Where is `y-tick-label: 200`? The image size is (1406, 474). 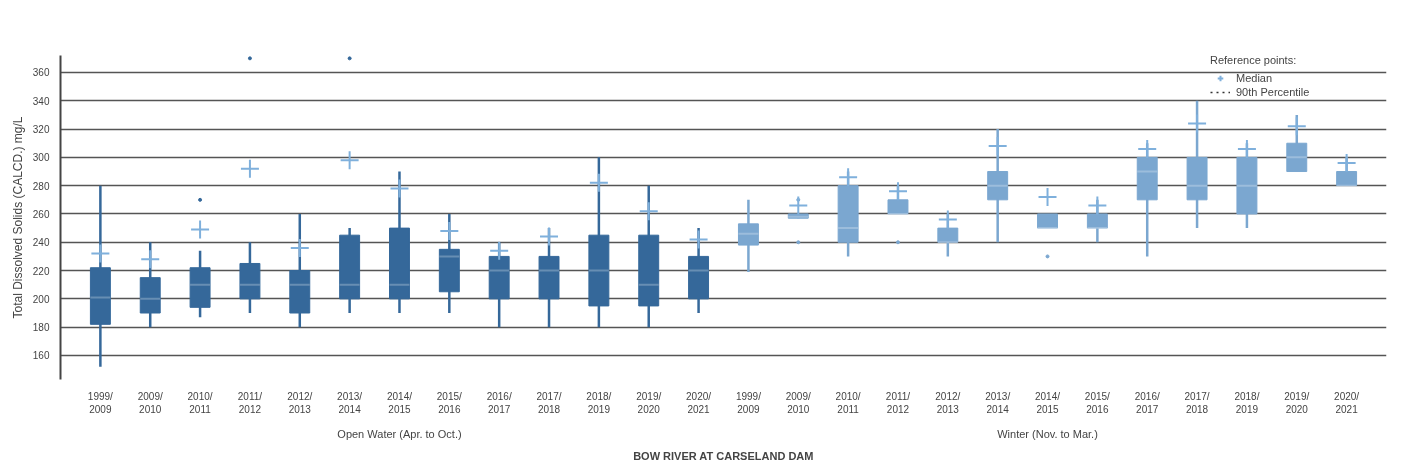 y-tick-label: 200 is located at coordinates (41, 299).